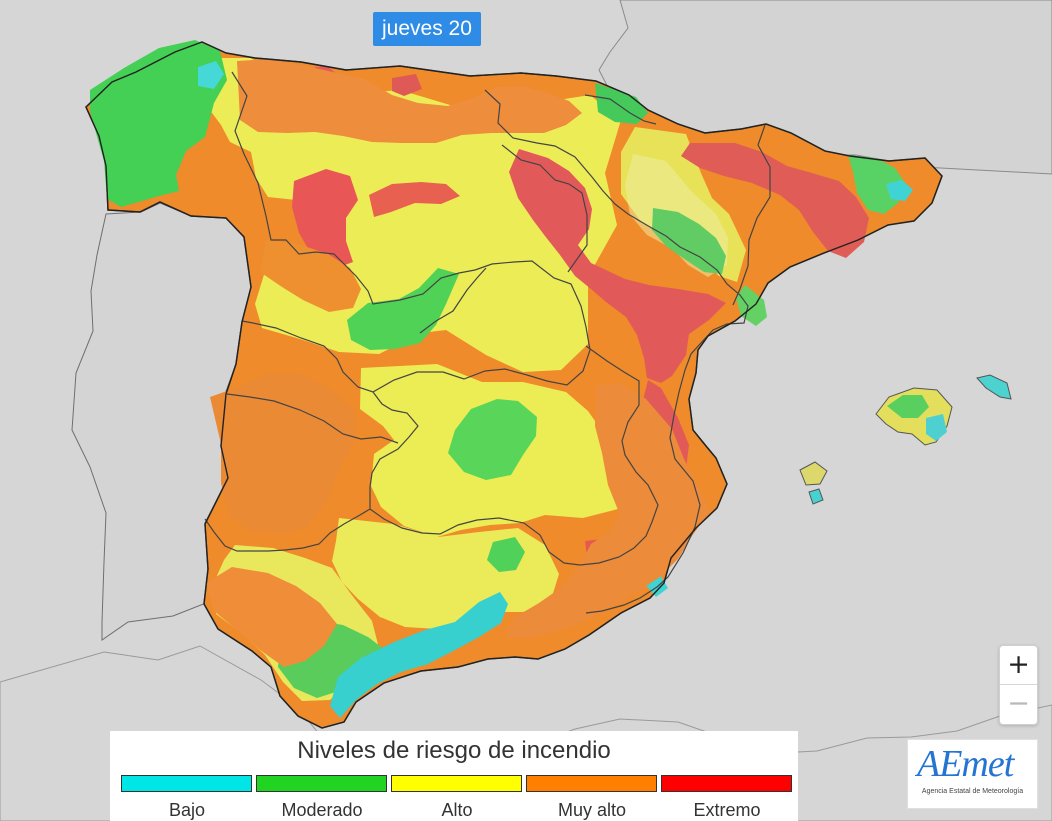 The image size is (1052, 821). What do you see at coordinates (271, 617) in the screenshot?
I see `muy-alto-south` at bounding box center [271, 617].